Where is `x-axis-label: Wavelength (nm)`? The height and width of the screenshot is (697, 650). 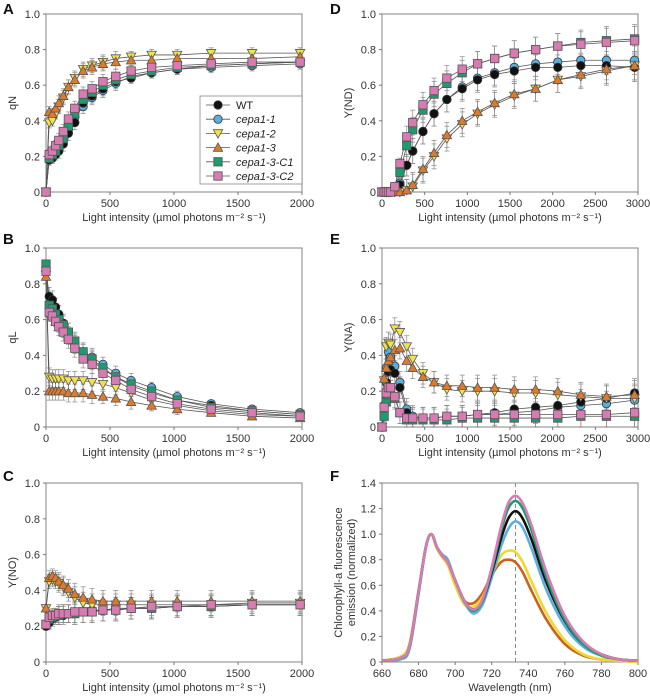
x-axis-label: Wavelength (nm) is located at coordinates (509, 688).